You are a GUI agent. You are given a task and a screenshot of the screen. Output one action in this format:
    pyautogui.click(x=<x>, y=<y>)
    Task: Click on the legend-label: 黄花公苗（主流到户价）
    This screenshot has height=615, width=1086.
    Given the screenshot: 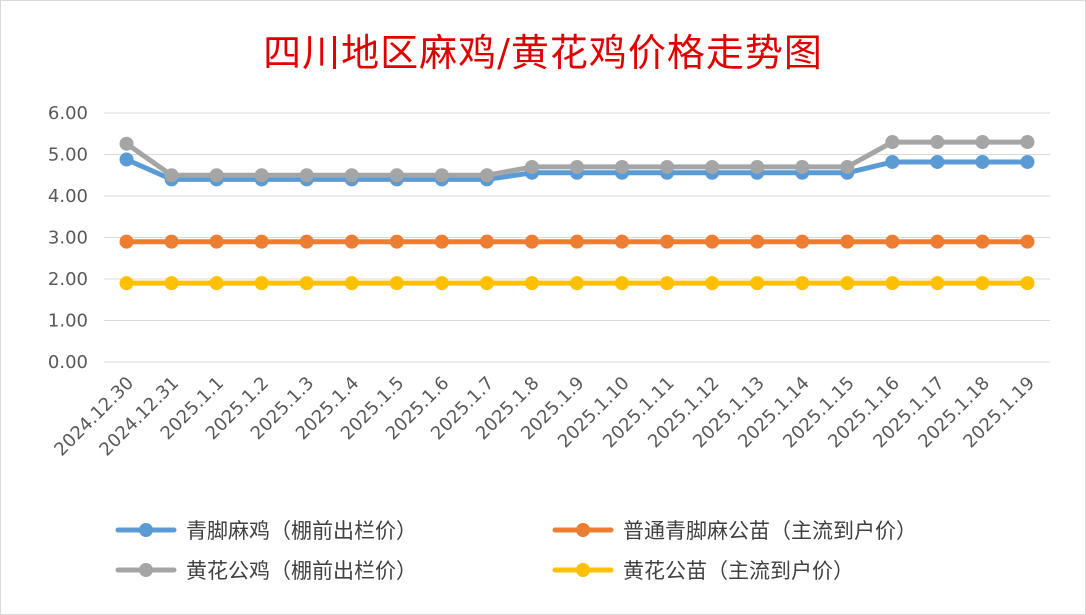 What is the action you would take?
    pyautogui.click(x=738, y=571)
    